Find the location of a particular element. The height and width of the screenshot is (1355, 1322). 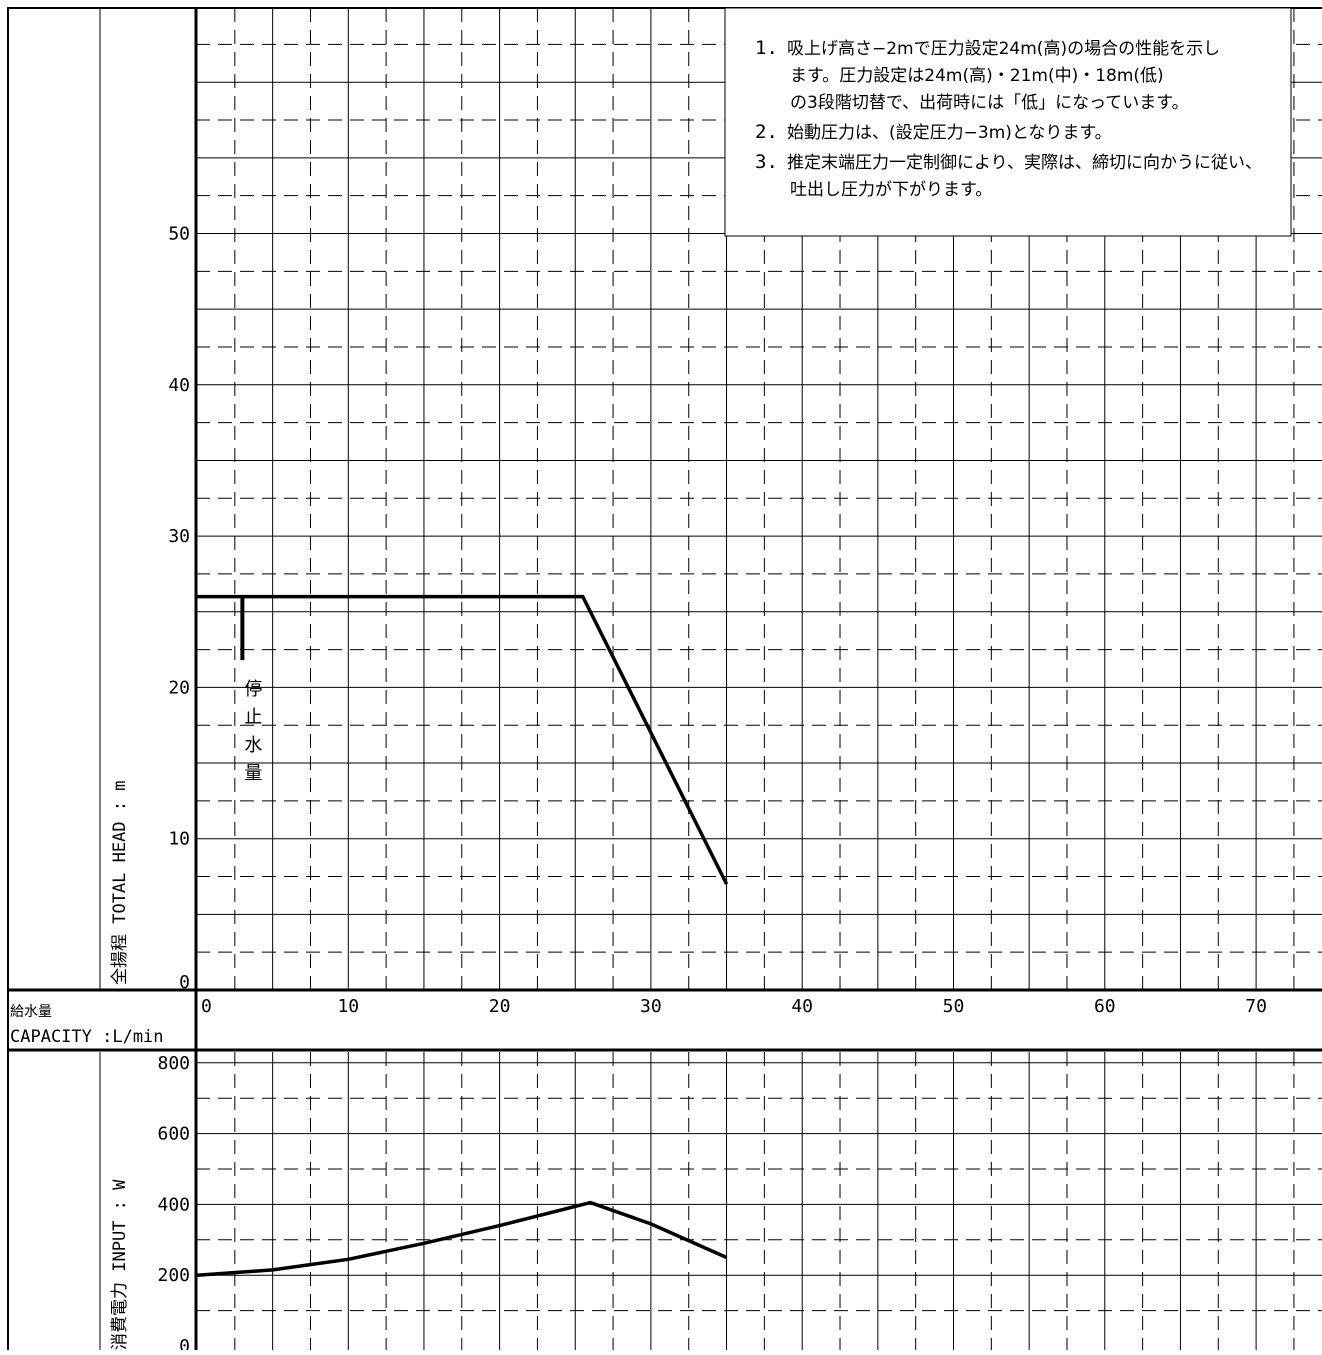

note-number: 2. is located at coordinates (766, 132).